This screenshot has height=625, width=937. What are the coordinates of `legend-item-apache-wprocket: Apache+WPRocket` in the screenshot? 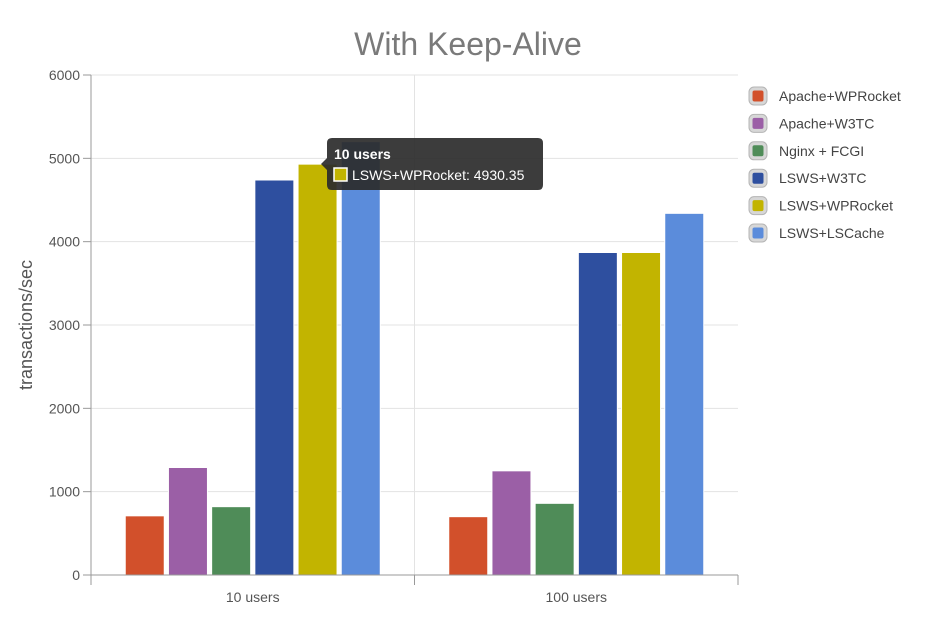 It's located at (824, 96).